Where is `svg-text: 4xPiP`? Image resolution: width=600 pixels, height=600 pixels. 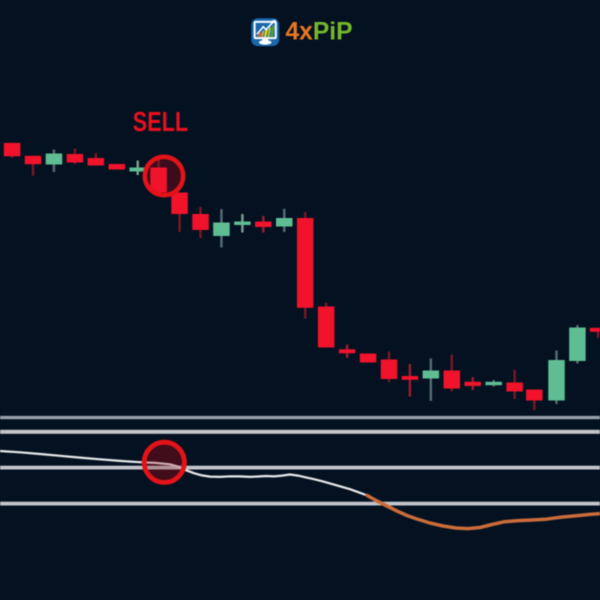
svg-text: 4xPiP is located at coordinates (319, 31).